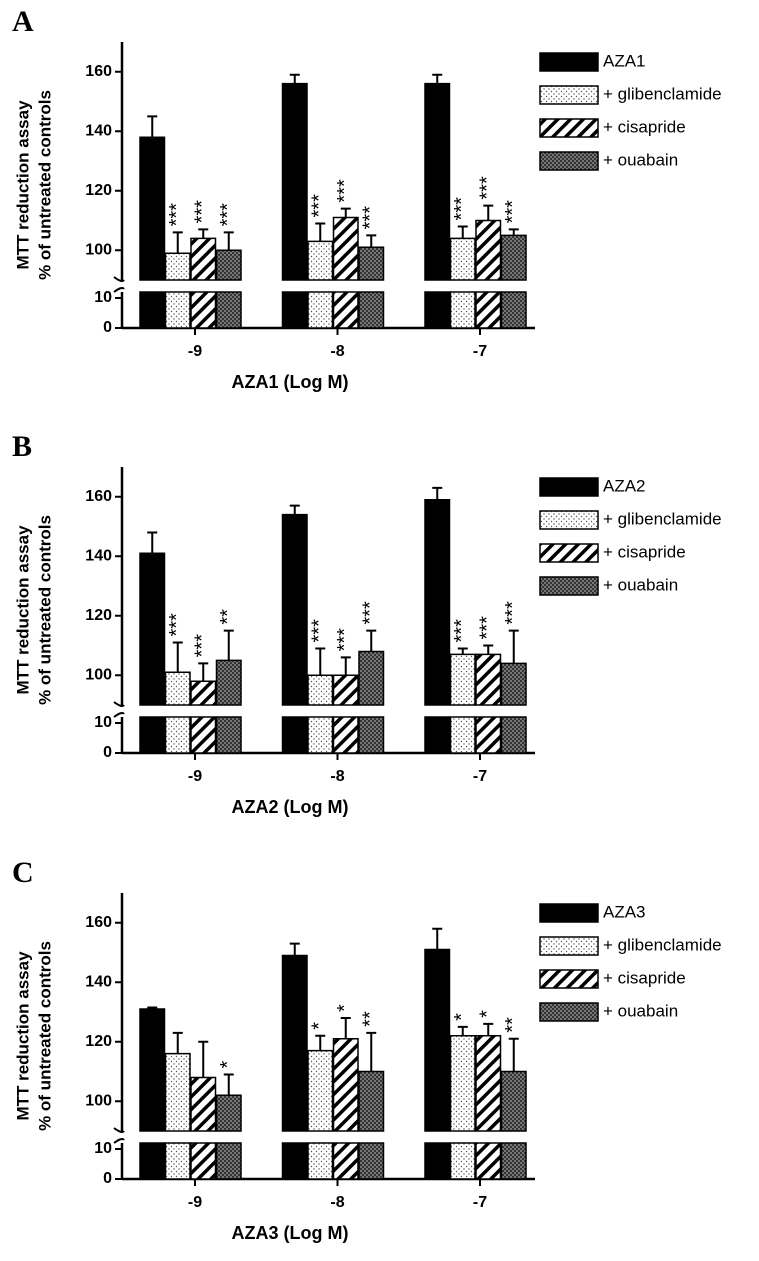 Image resolution: width=759 pixels, height=1261 pixels. What do you see at coordinates (44, 185) in the screenshot?
I see `y-axis-label: % of untreated controls` at bounding box center [44, 185].